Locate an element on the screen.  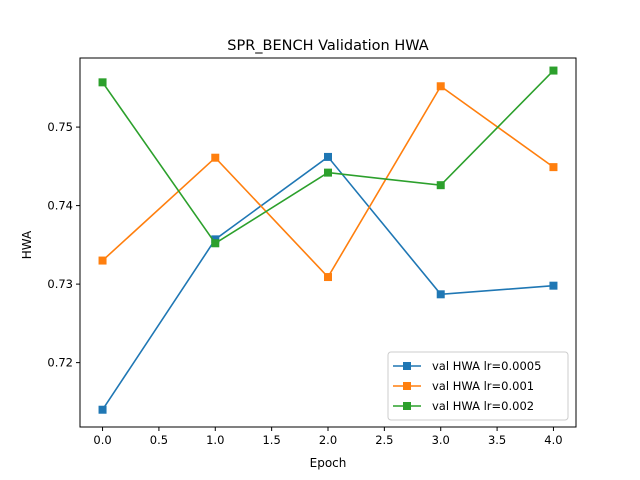
y-tick-label: 0.75 is located at coordinates (60, 127).